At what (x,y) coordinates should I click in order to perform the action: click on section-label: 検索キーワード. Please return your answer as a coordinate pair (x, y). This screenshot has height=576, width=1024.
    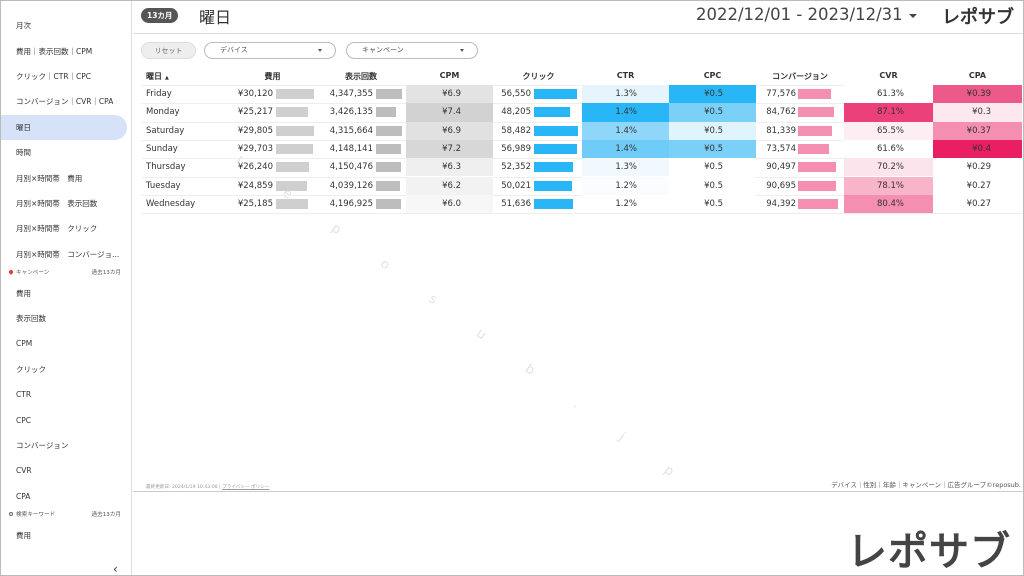
    Looking at the image, I should click on (32, 515).